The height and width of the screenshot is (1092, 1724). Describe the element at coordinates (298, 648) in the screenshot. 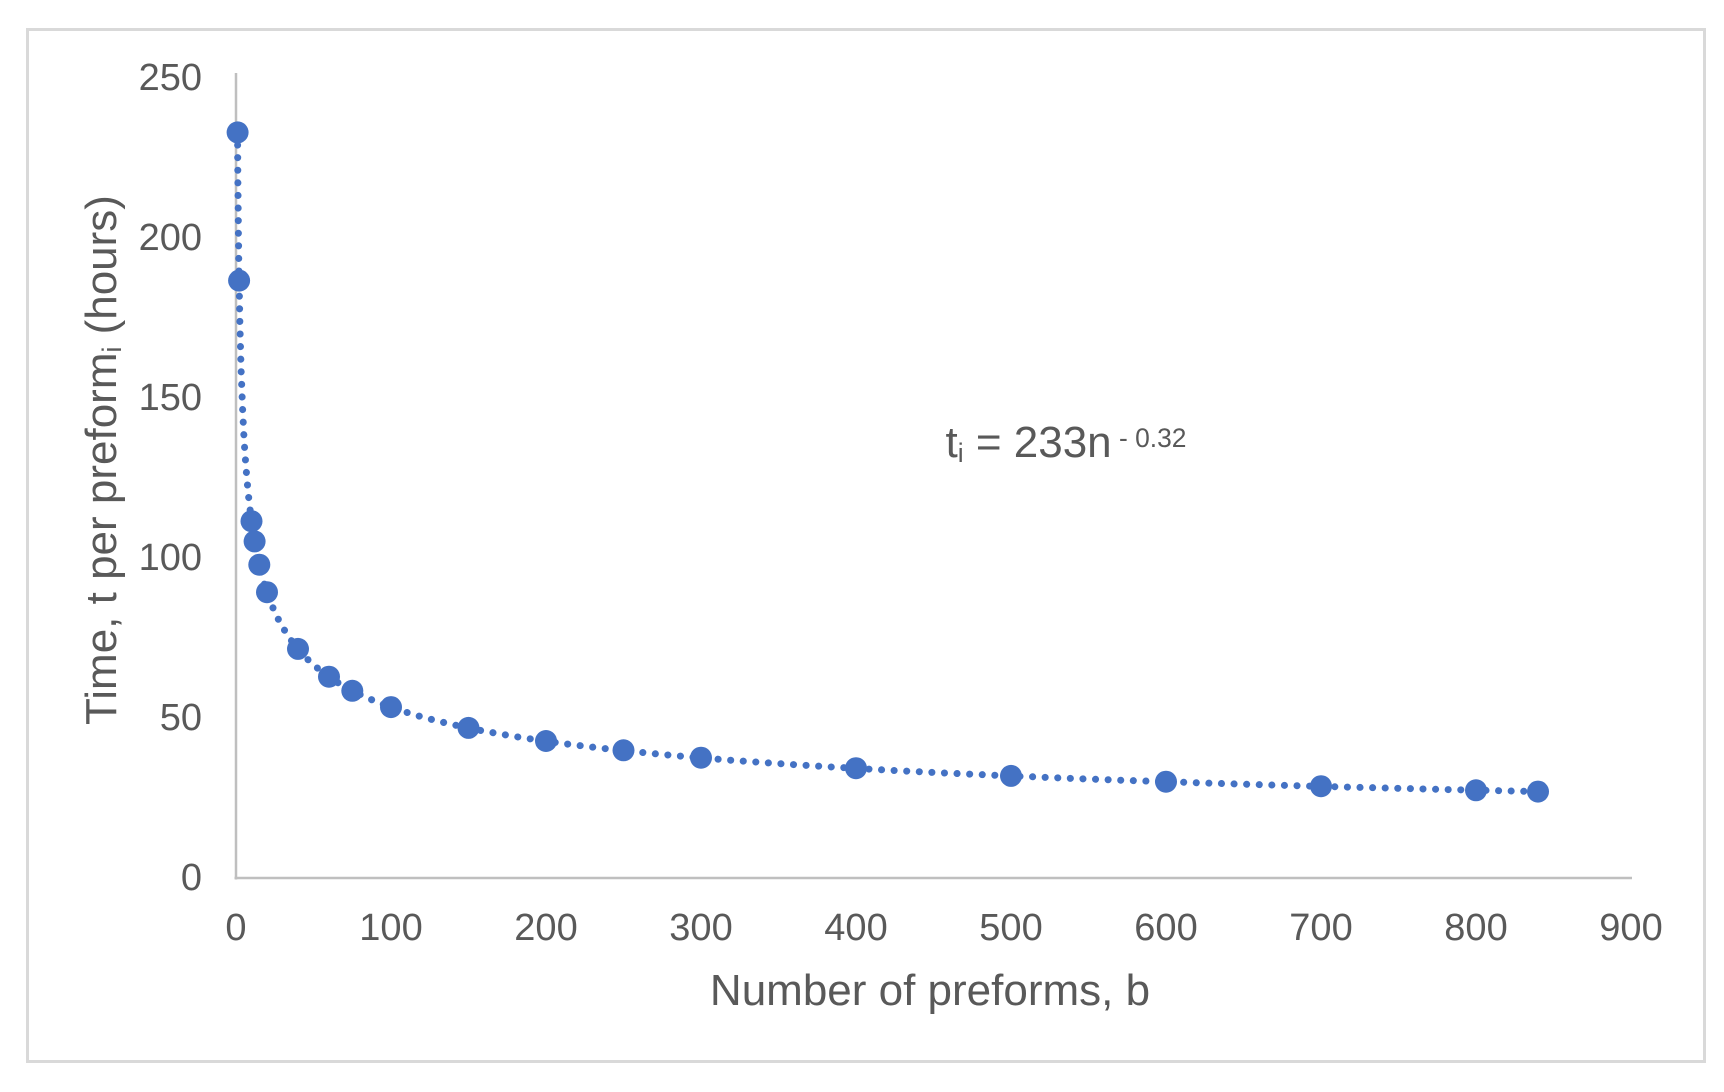

I see `data-point-n40` at that location.